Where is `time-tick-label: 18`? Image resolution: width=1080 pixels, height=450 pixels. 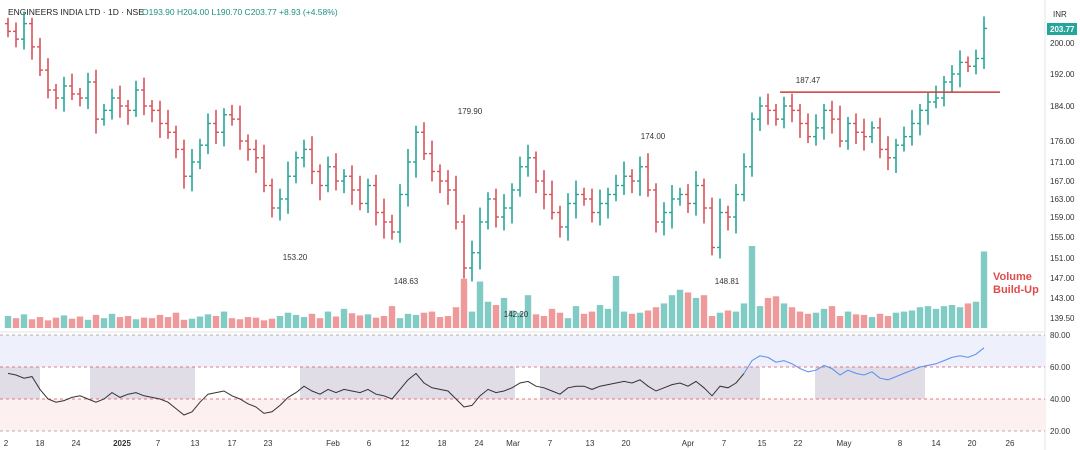 time-tick-label: 18 is located at coordinates (442, 443).